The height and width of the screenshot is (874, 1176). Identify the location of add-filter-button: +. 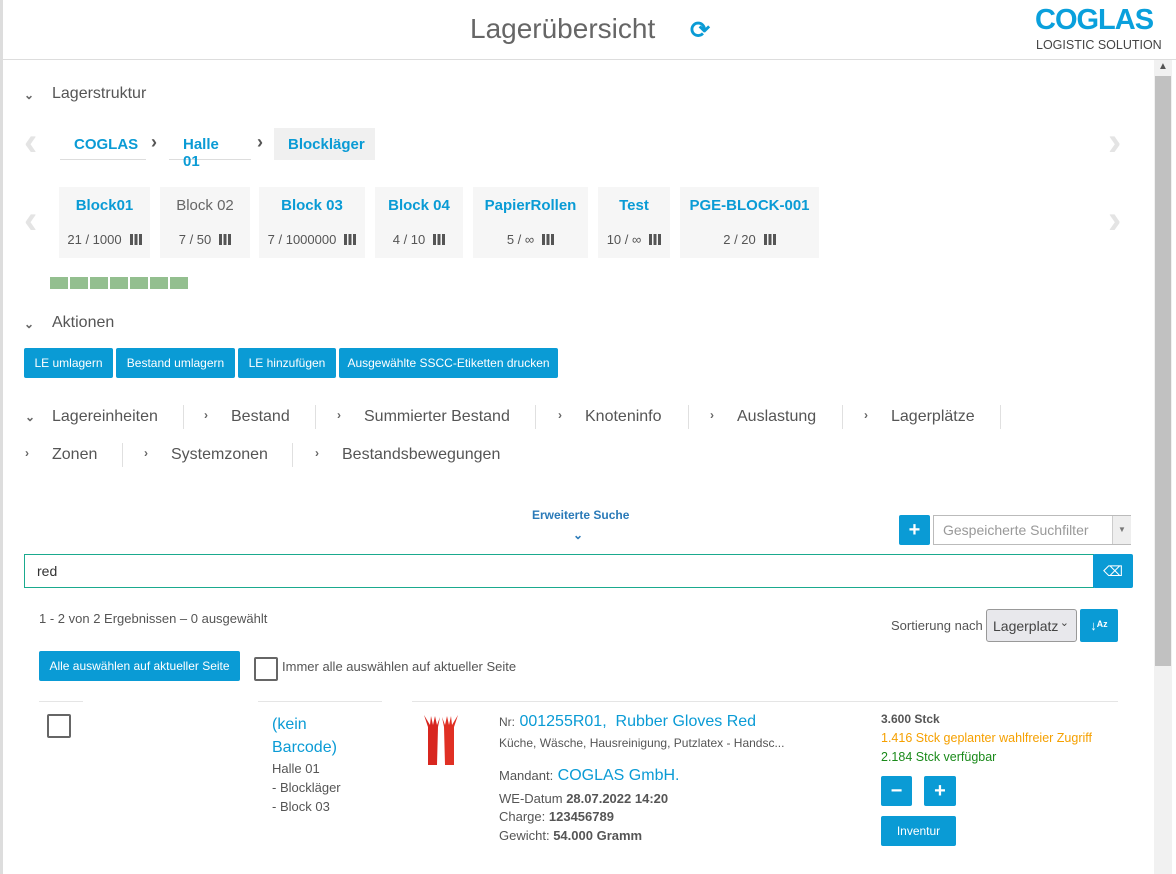
(914, 530).